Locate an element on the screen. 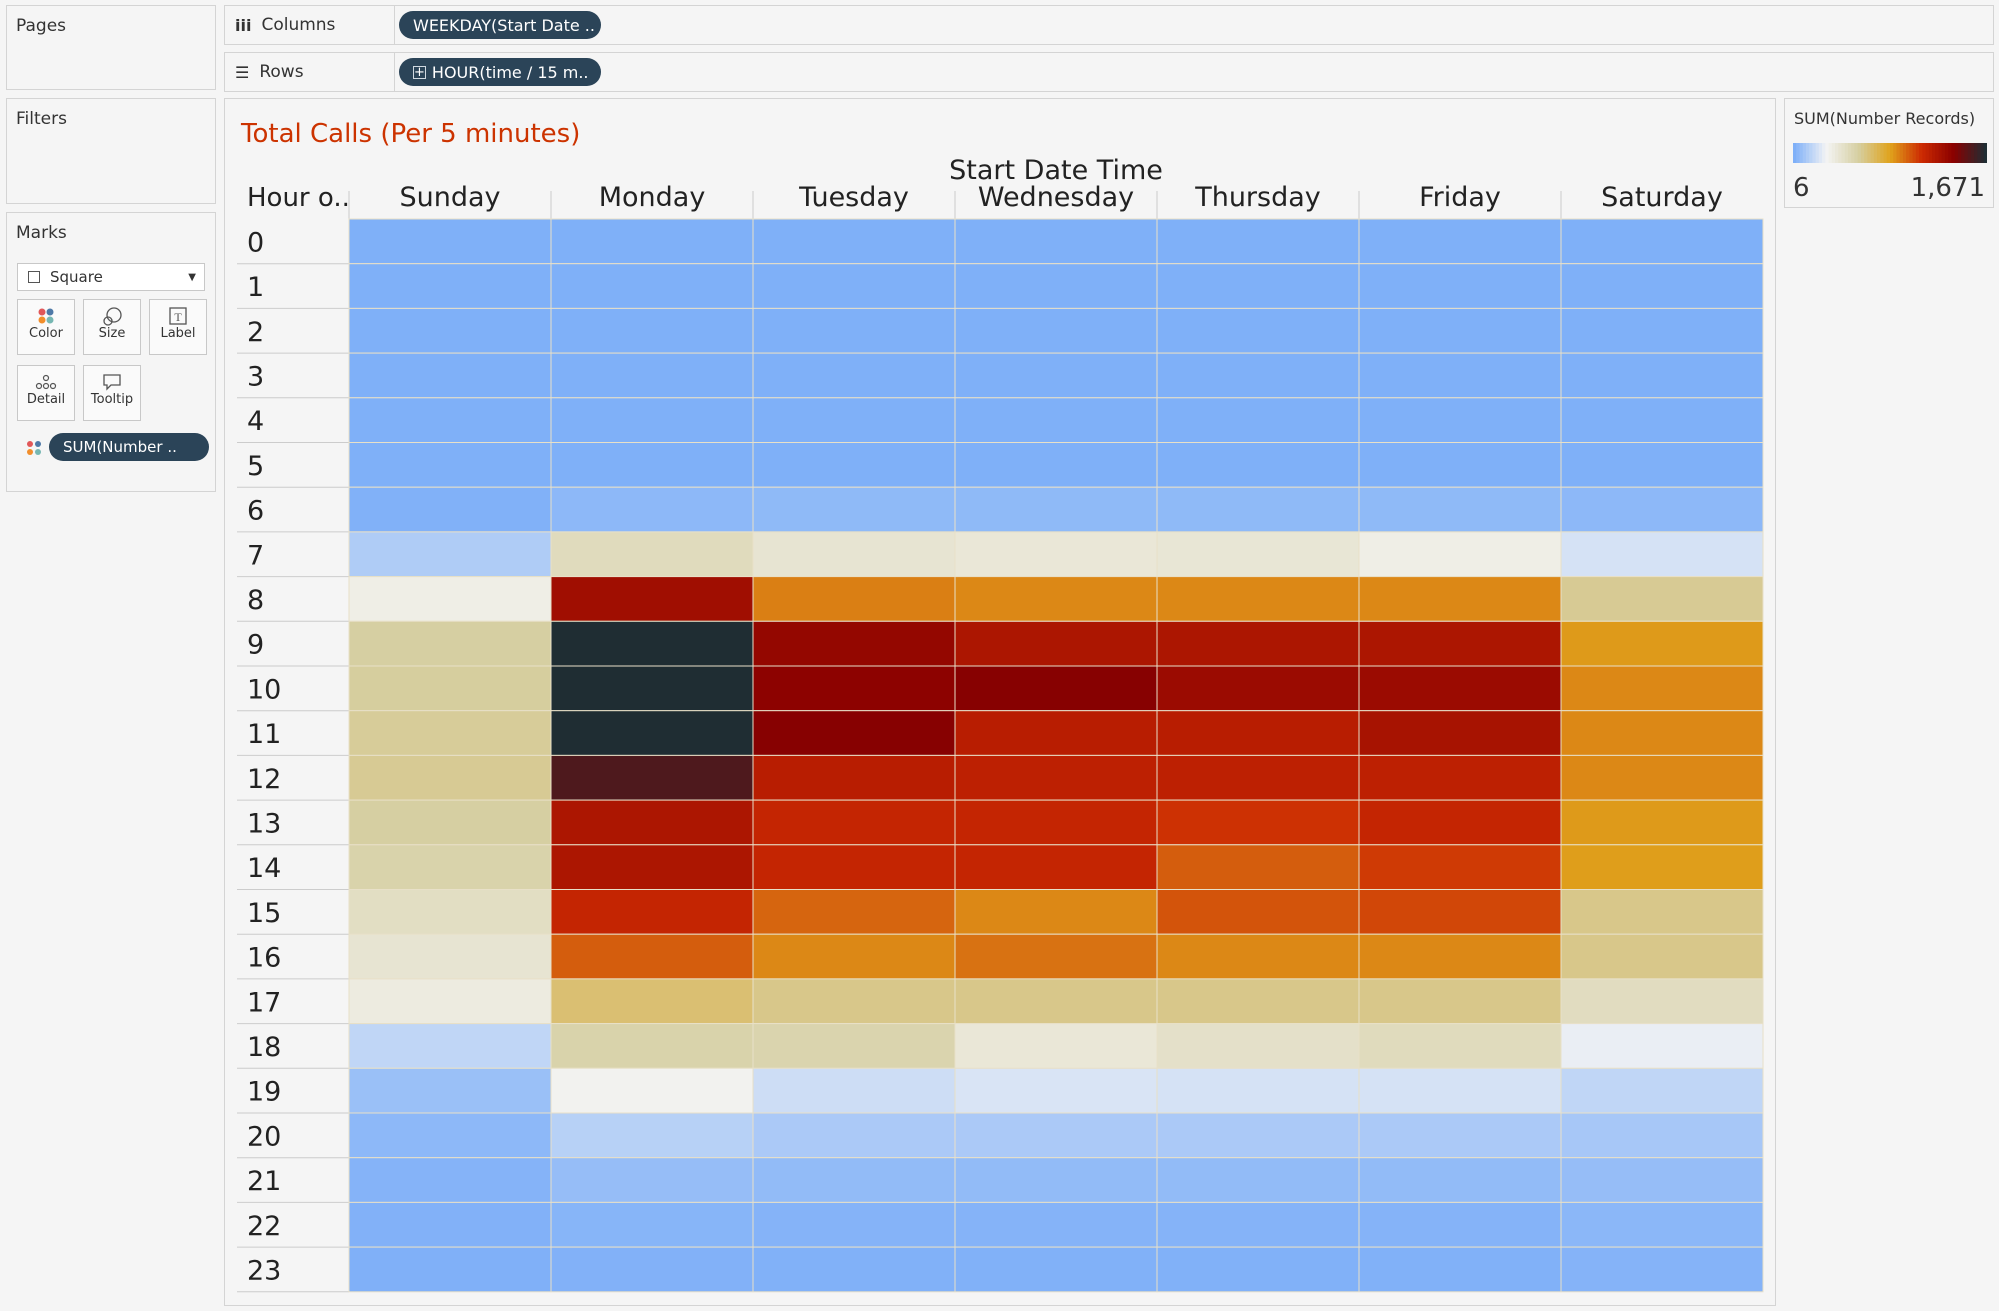 This screenshot has height=1311, width=1999. detail-button: Detail is located at coordinates (46, 393).